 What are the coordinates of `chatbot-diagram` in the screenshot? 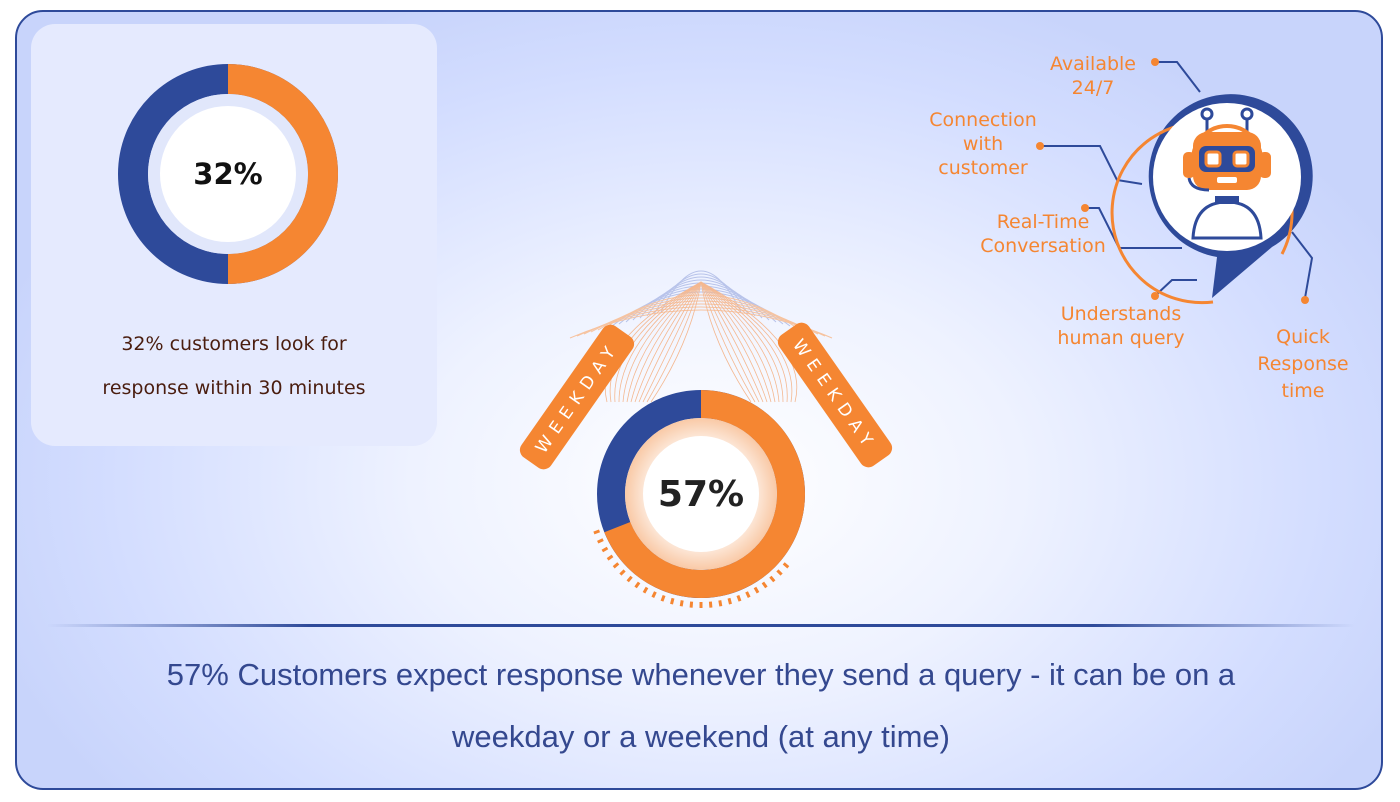 It's located at (1175, 181).